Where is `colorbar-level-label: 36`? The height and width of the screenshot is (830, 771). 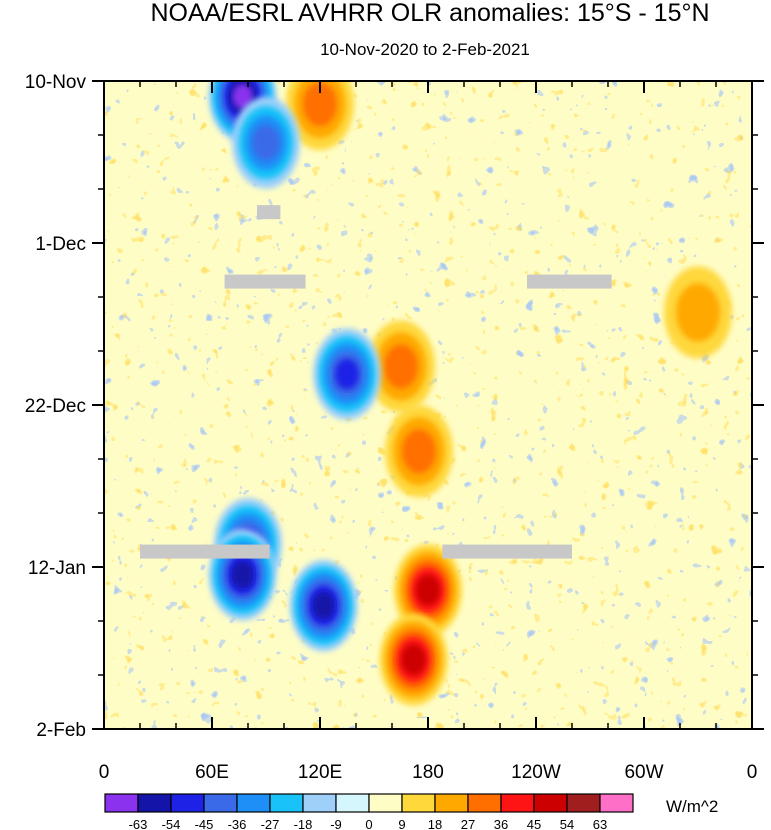
colorbar-level-label: 36 is located at coordinates (501, 823).